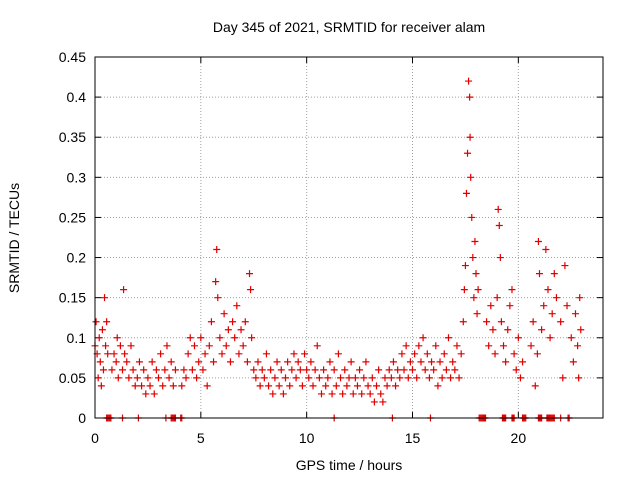  I want to click on x-tick-label: 5, so click(201, 438).